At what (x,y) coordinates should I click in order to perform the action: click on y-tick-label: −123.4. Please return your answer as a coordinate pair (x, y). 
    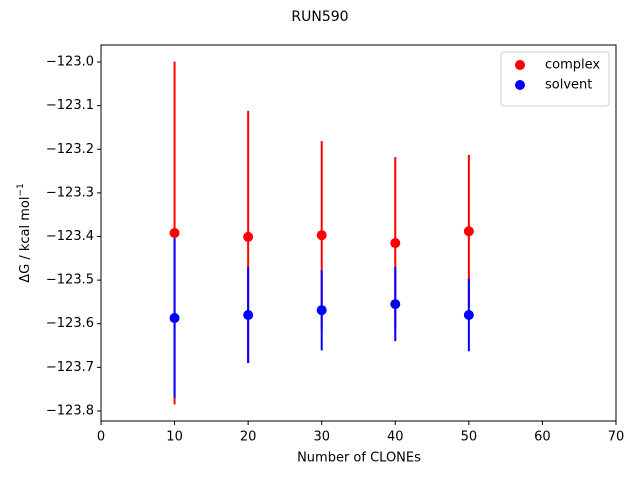
    Looking at the image, I should click on (70, 236).